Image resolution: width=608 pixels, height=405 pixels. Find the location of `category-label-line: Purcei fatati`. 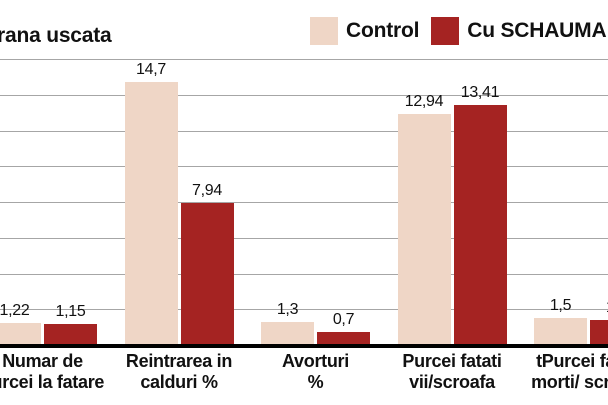

category-label-line: Purcei fatati is located at coordinates (452, 361).